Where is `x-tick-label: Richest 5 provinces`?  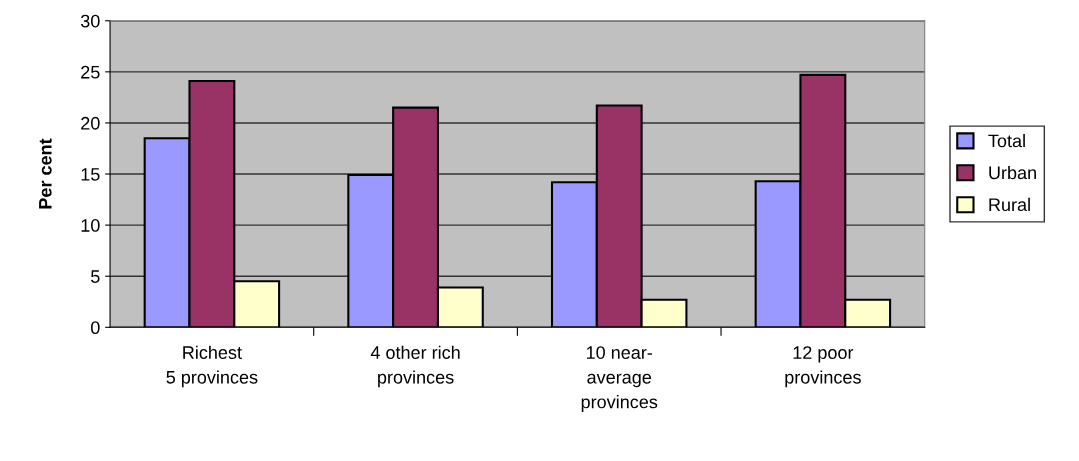 x-tick-label: Richest 5 provinces is located at coordinates (212, 366).